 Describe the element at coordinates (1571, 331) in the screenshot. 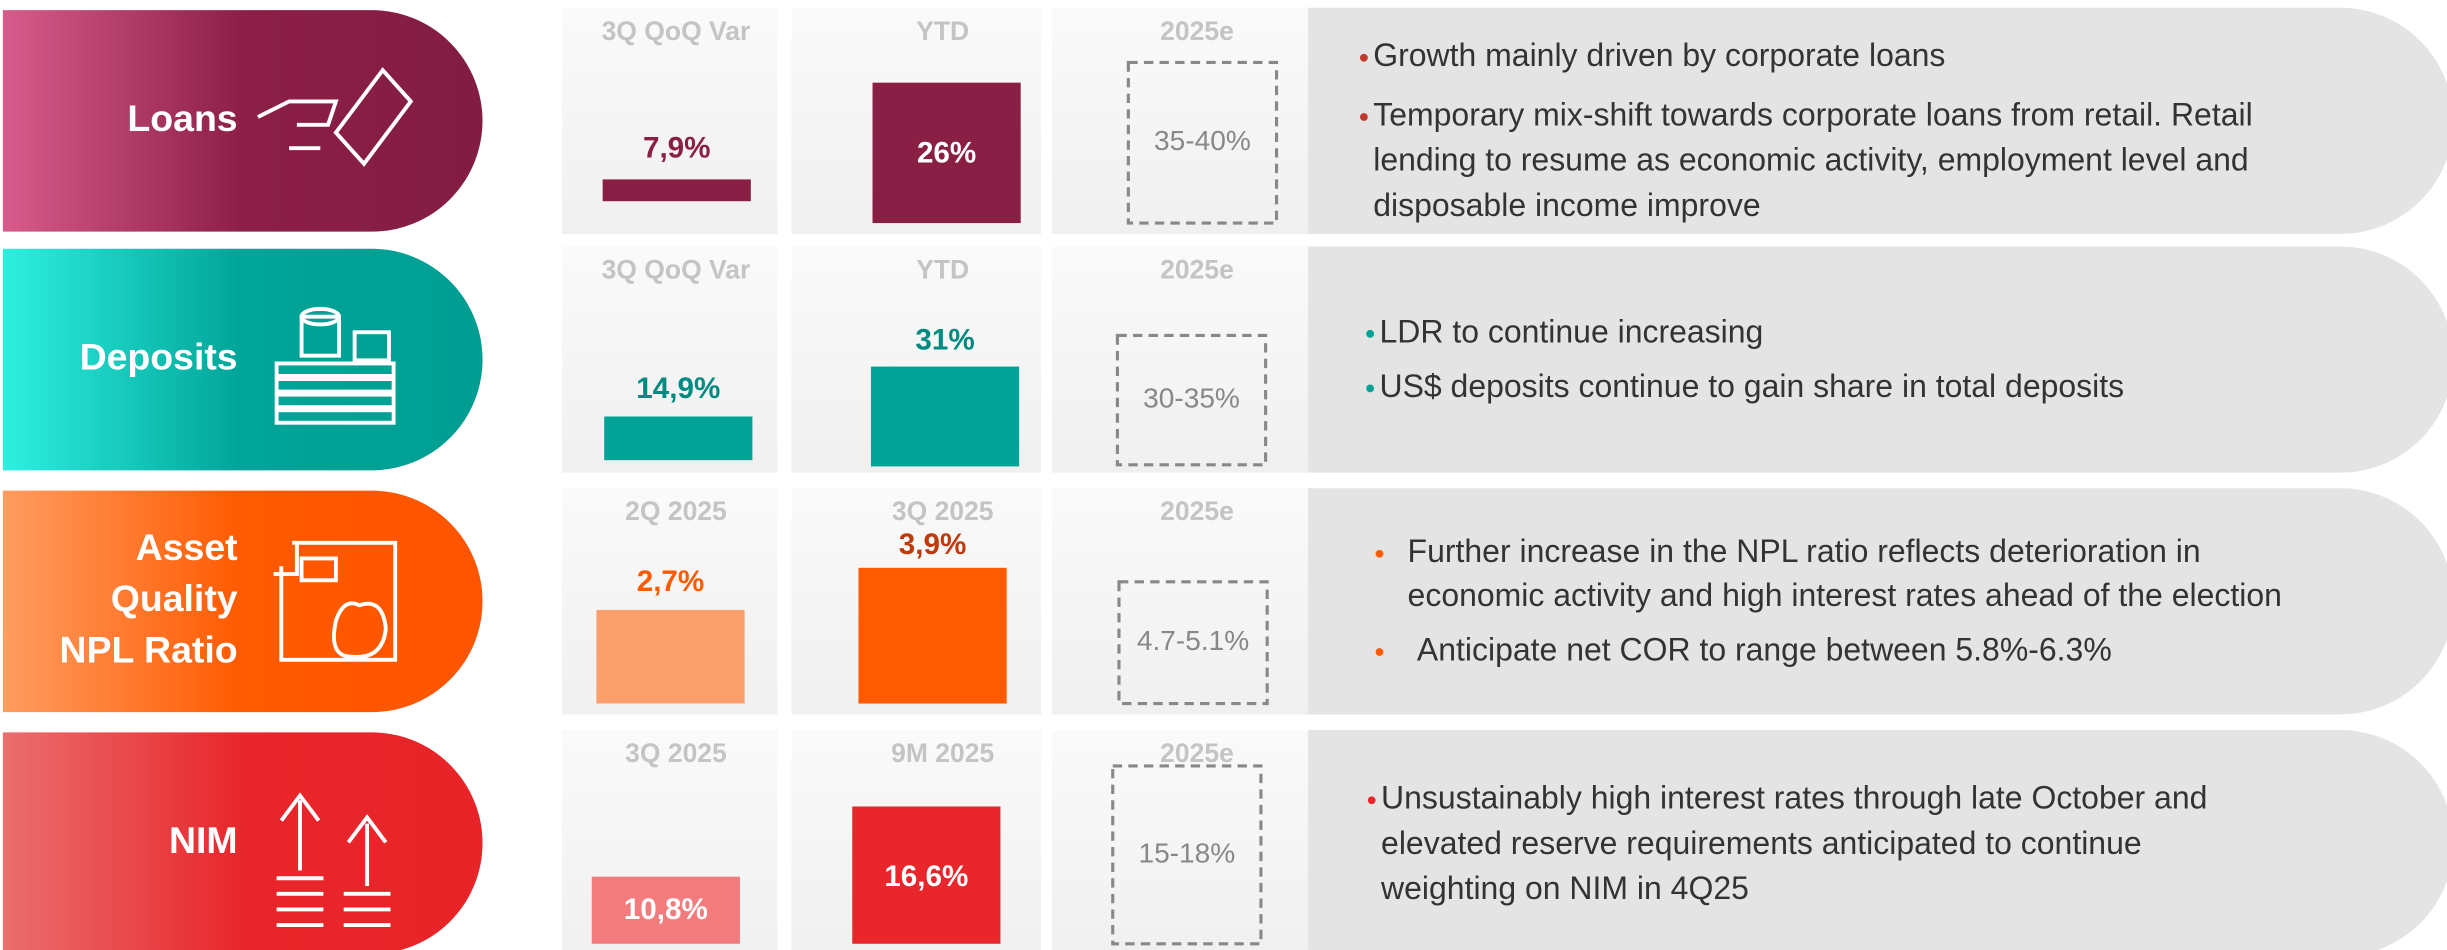

I see `bullet-text: LDR to continue increasing` at that location.